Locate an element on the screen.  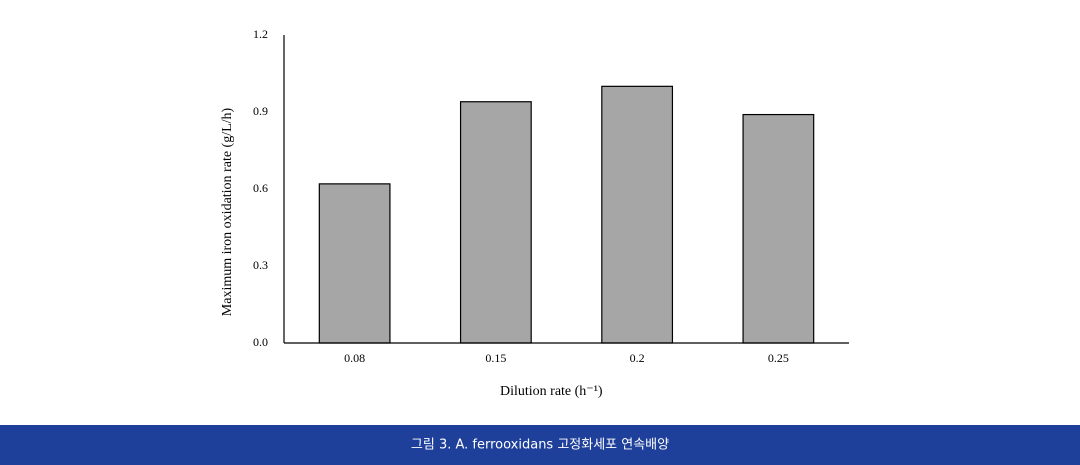
y-tick-label: 0.6 is located at coordinates (260, 188).